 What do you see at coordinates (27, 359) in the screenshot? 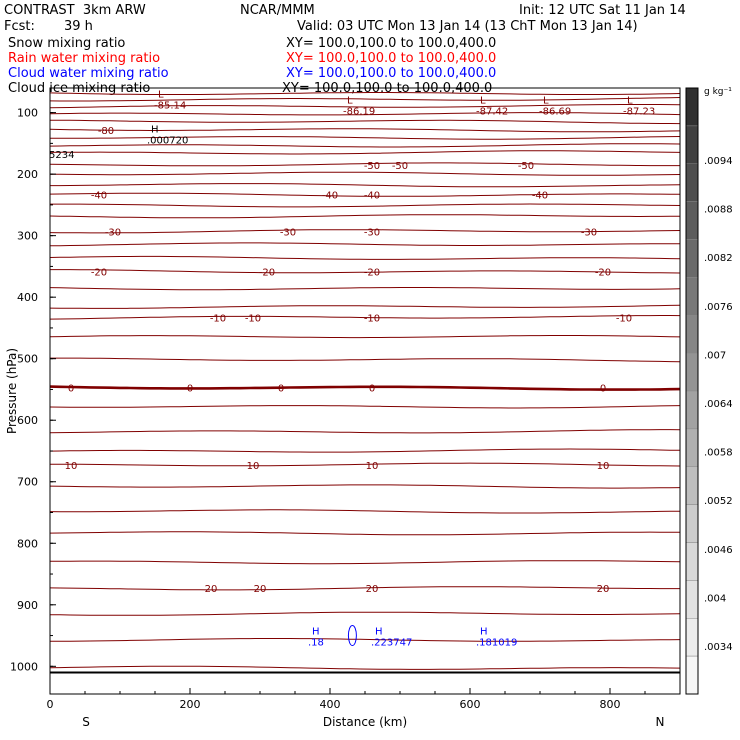
I see `y-tick-label: 500` at bounding box center [27, 359].